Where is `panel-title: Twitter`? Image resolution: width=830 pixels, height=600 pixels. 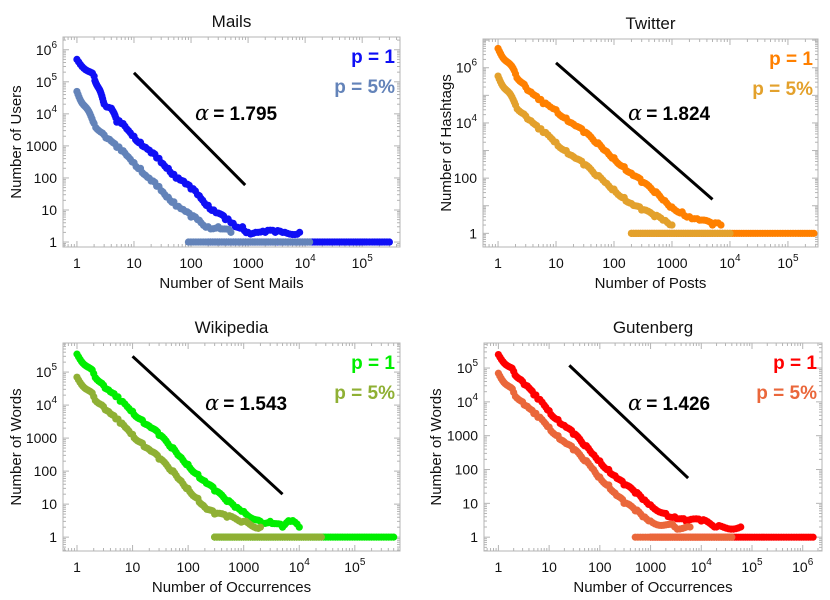 panel-title: Twitter is located at coordinates (650, 23).